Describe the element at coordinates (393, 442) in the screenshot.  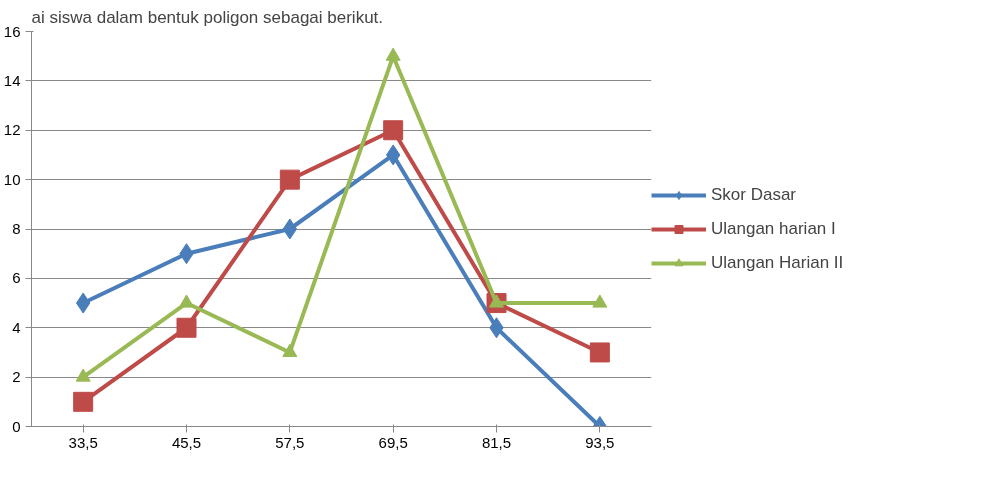
I see `x-tick-label: 69,5` at that location.